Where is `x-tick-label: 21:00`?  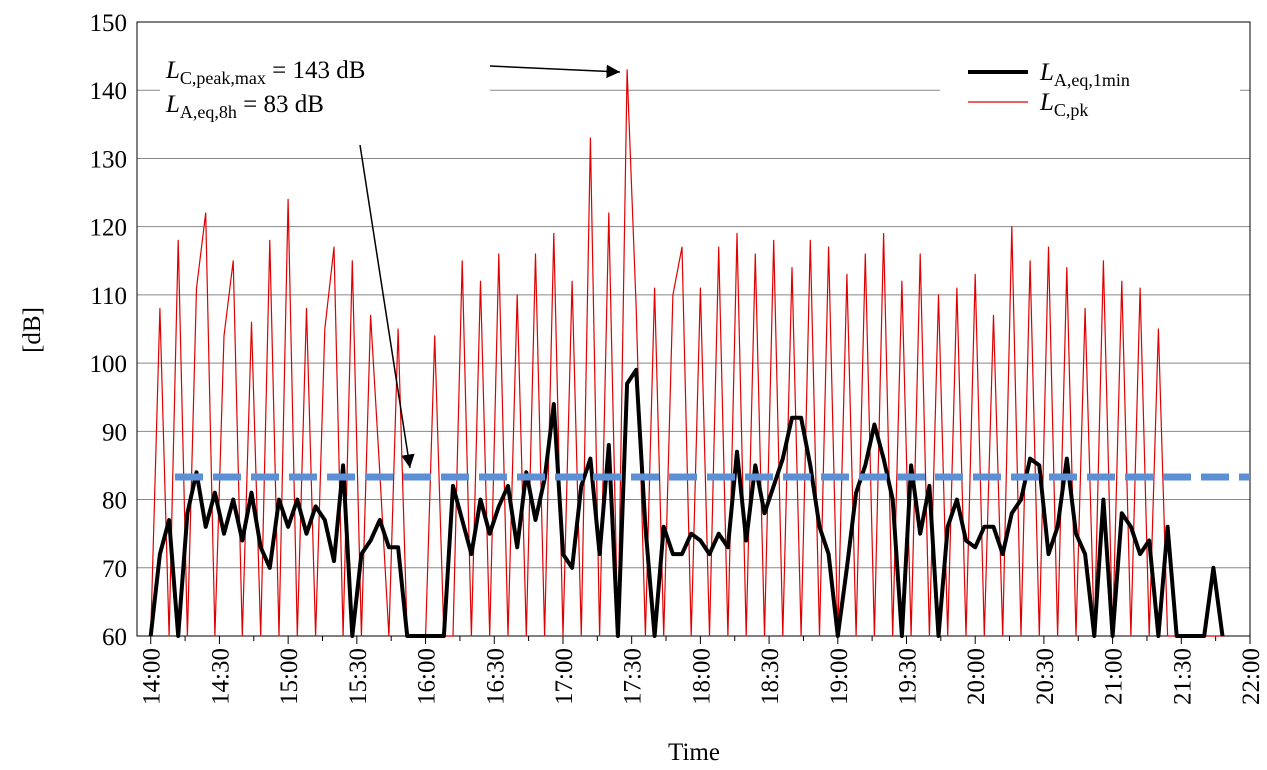
x-tick-label: 21:00 is located at coordinates (1114, 676).